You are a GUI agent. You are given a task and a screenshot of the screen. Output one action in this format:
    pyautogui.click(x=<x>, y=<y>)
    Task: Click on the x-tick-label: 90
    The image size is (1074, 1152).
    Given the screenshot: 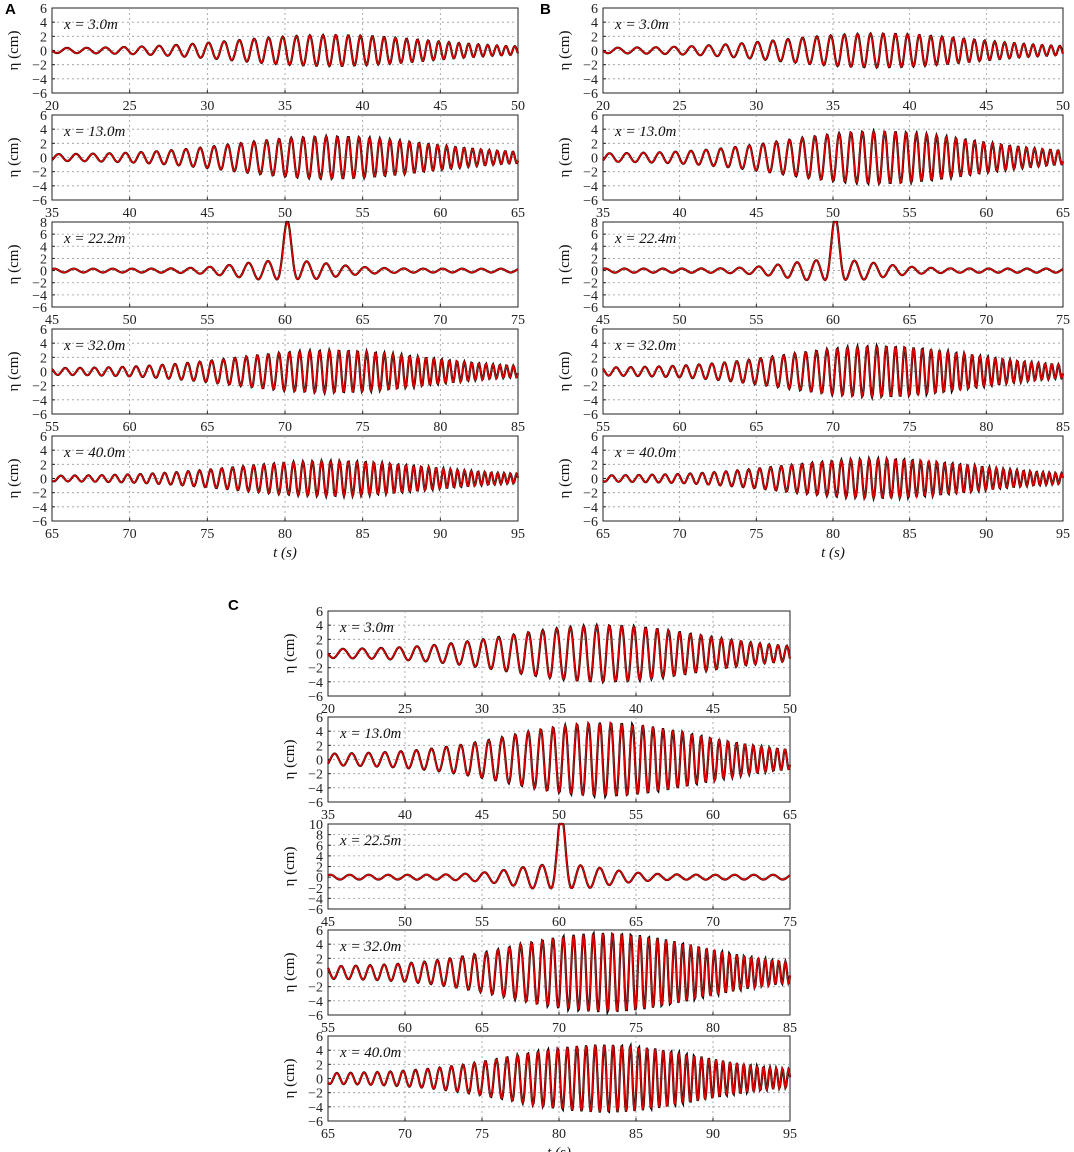 What is the action you would take?
    pyautogui.click(x=713, y=1134)
    